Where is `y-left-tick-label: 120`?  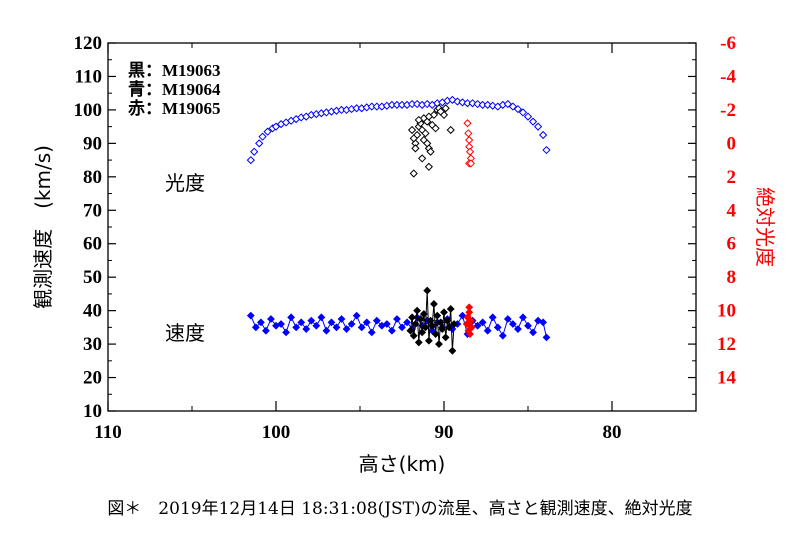 y-left-tick-label: 120 is located at coordinates (88, 43).